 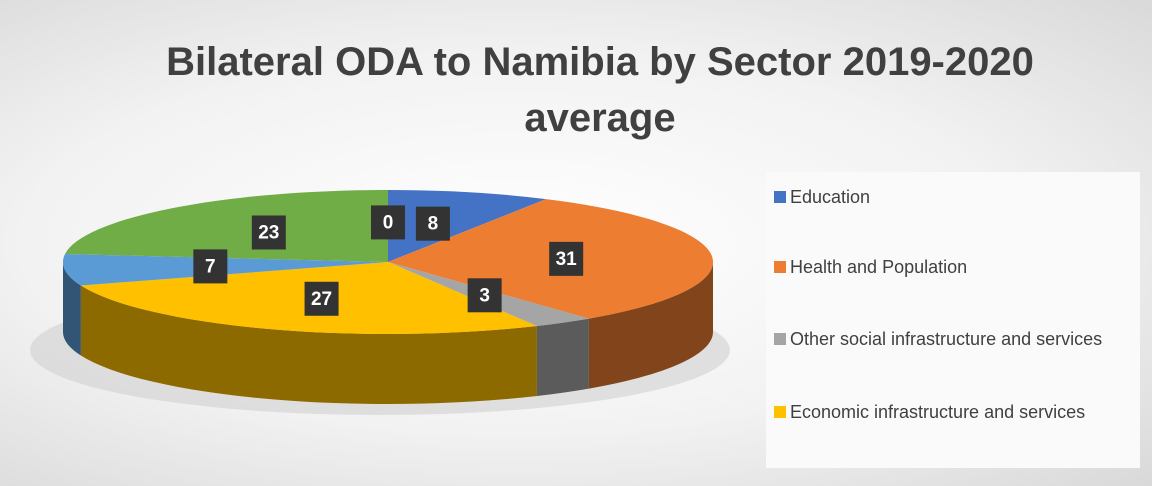 I want to click on legend-item: Education, so click(x=939, y=197).